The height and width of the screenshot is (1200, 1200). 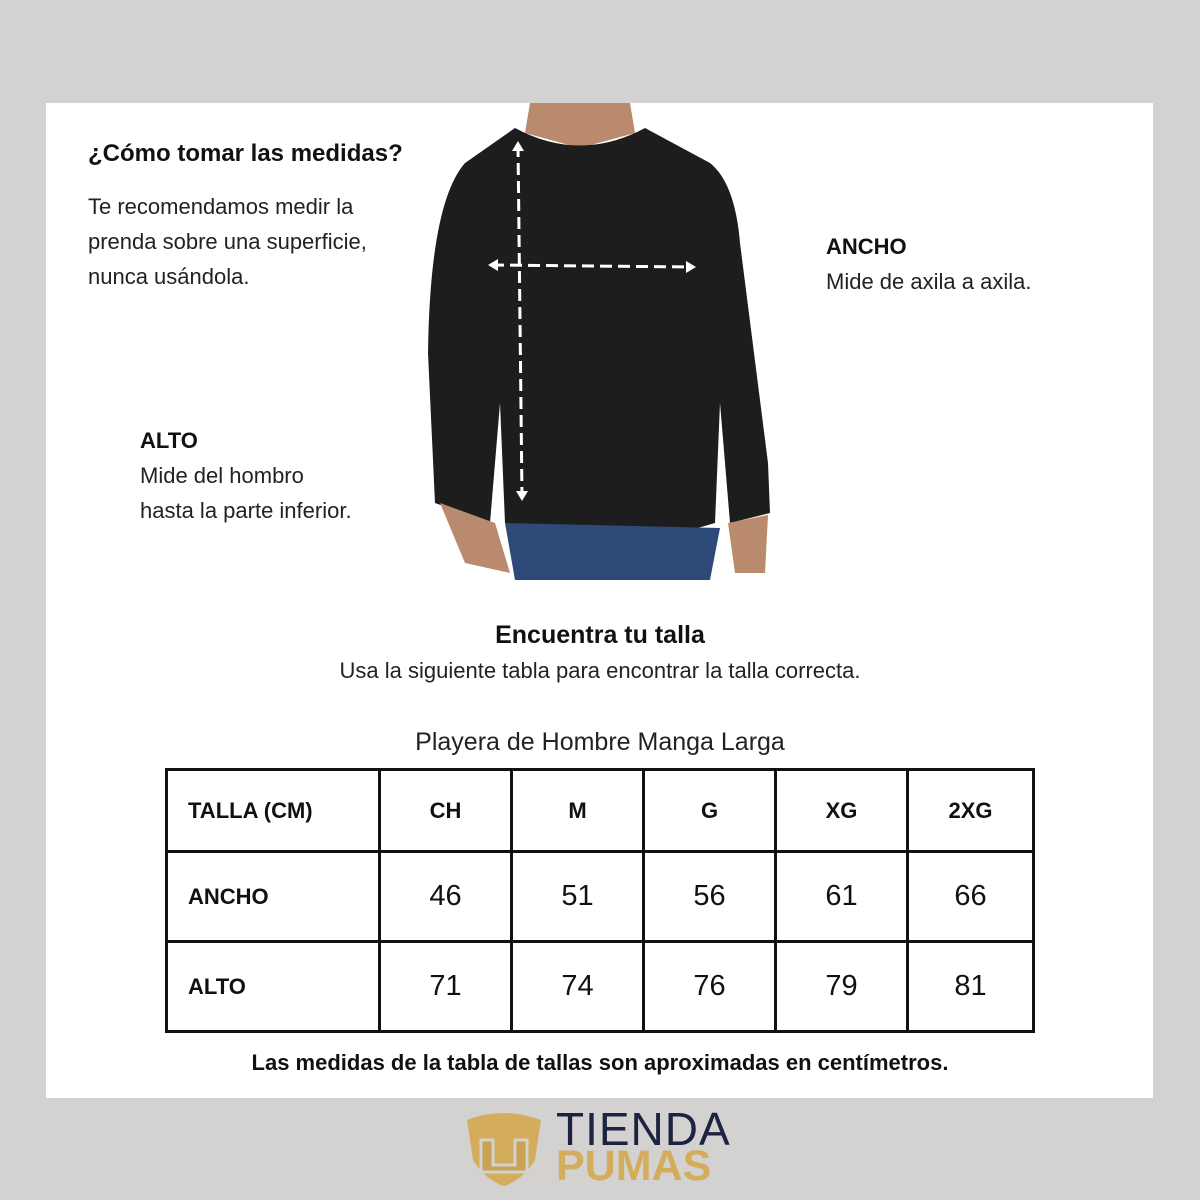 I want to click on table-row: ALTO 71 74 76 79 81, so click(x=600, y=986).